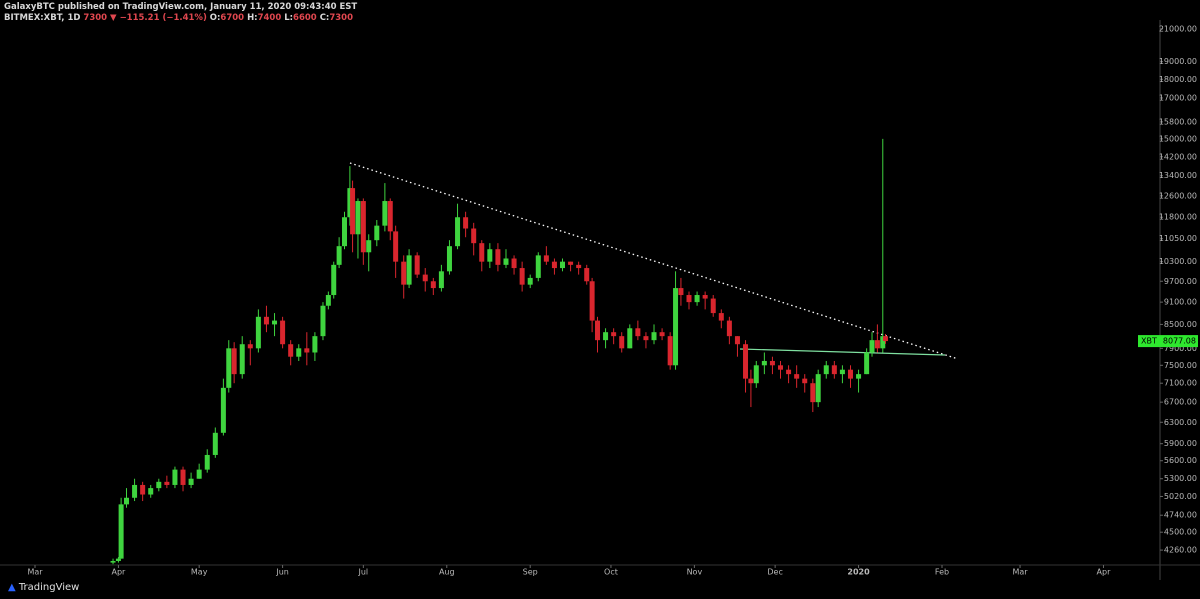 The height and width of the screenshot is (599, 1200). Describe the element at coordinates (163, 18) in the screenshot. I see `change: −115.21 (−1.41%)` at that location.